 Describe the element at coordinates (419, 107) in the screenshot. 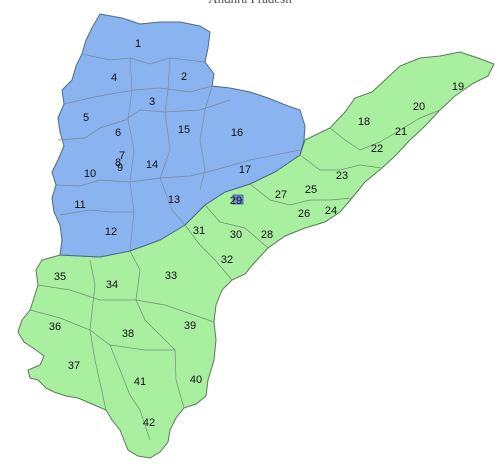

I see `district-label-20: 20` at that location.